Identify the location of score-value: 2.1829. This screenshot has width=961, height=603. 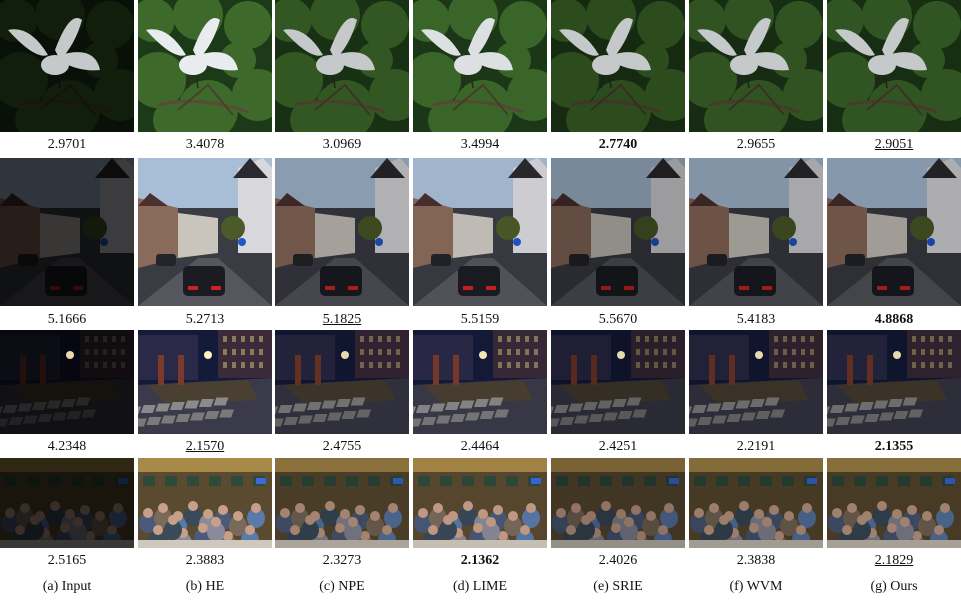
(894, 560).